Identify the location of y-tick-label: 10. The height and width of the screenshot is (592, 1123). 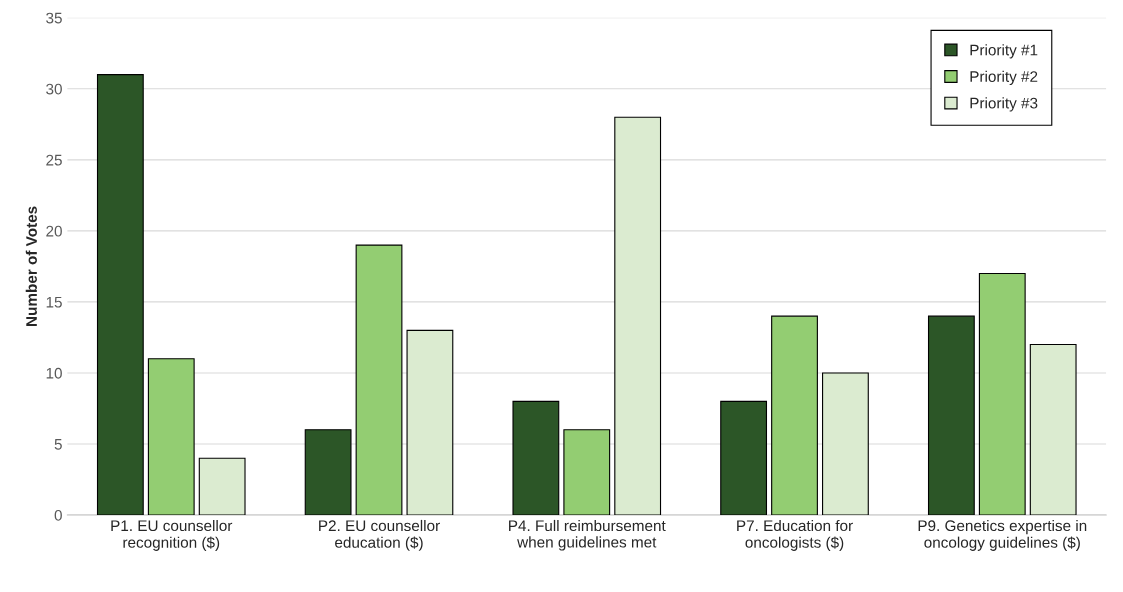
(54, 373).